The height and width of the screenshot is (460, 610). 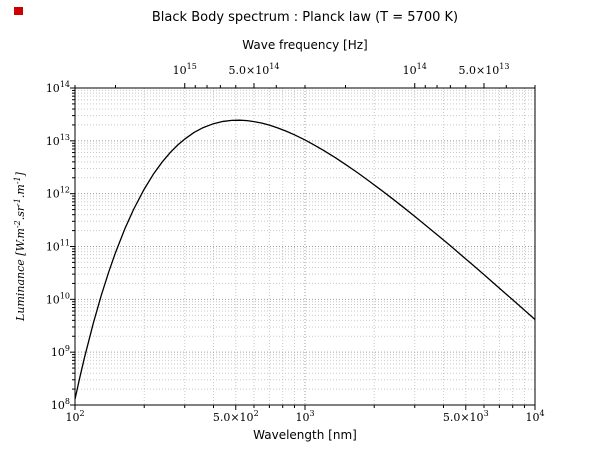 What do you see at coordinates (185, 69) in the screenshot?
I see `freq-tick-label: 1015` at bounding box center [185, 69].